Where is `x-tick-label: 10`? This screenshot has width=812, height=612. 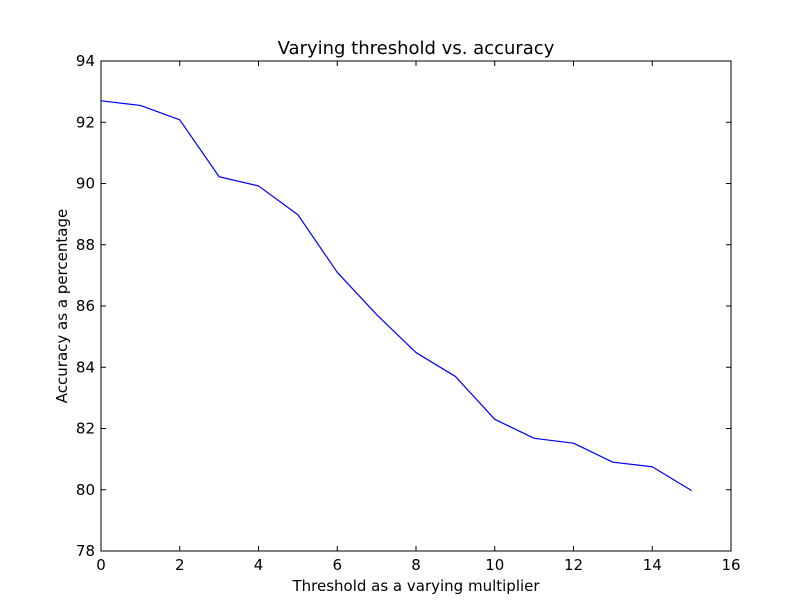
x-tick-label: 10 is located at coordinates (494, 565).